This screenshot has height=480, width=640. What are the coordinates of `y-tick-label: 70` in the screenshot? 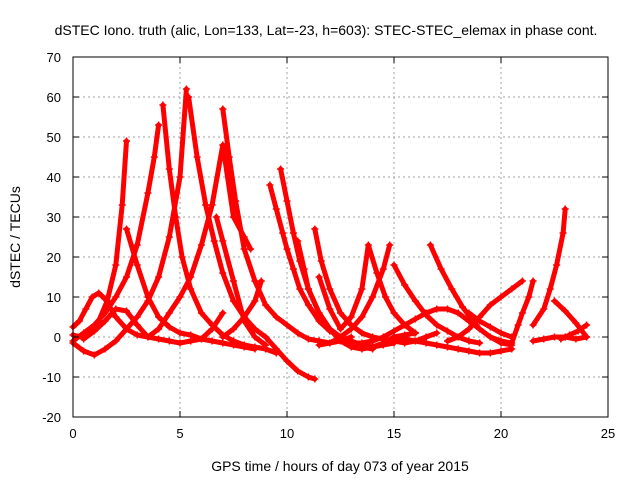 It's located at (54, 57).